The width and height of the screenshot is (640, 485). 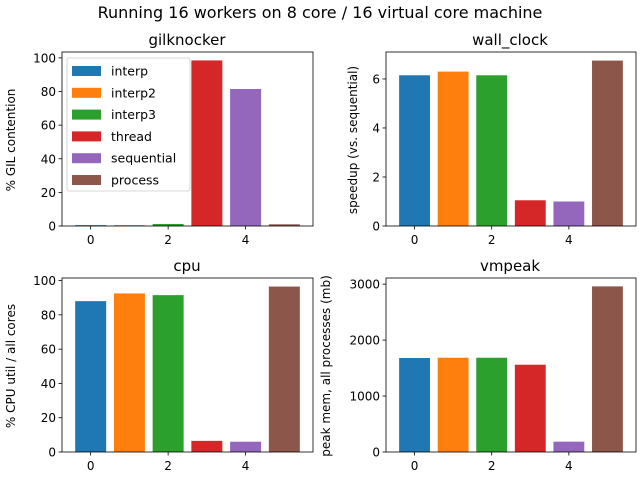 What do you see at coordinates (376, 177) in the screenshot?
I see `y-tick-label: 2` at bounding box center [376, 177].